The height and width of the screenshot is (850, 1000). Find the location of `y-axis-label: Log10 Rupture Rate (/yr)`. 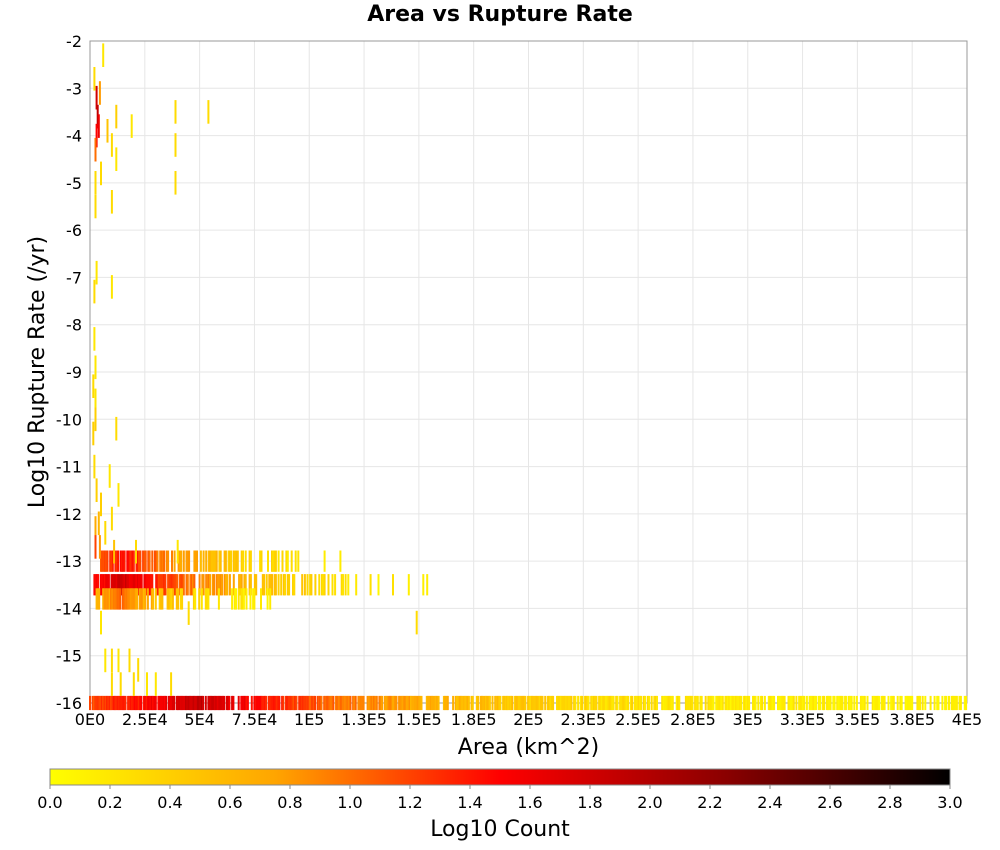

y-axis-label: Log10 Rupture Rate (/yr) is located at coordinates (37, 372).